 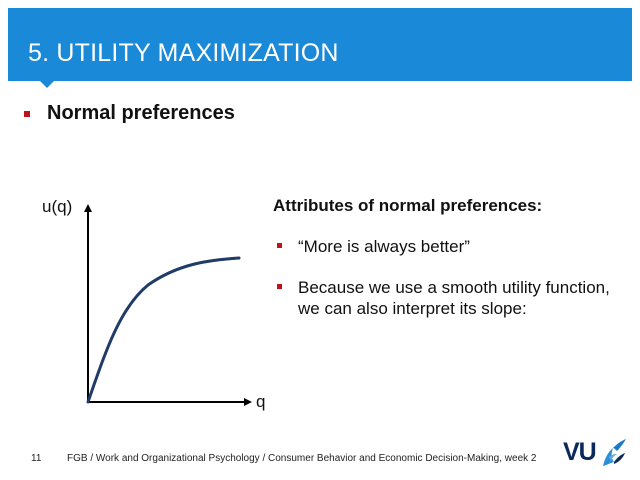 I want to click on griffin-icon, so click(x=614, y=452).